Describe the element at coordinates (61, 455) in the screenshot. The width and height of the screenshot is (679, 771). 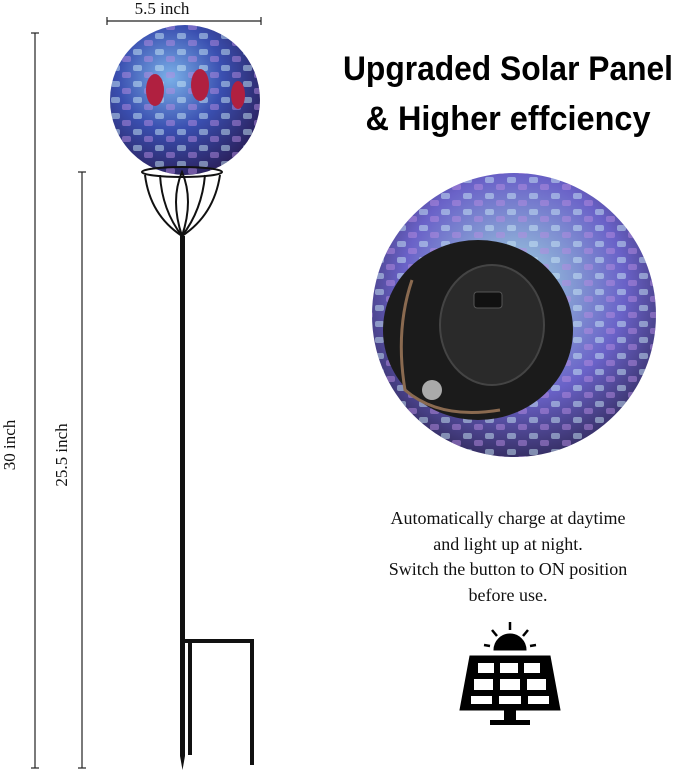
I see `stake-height-label: 25.5 inch` at that location.